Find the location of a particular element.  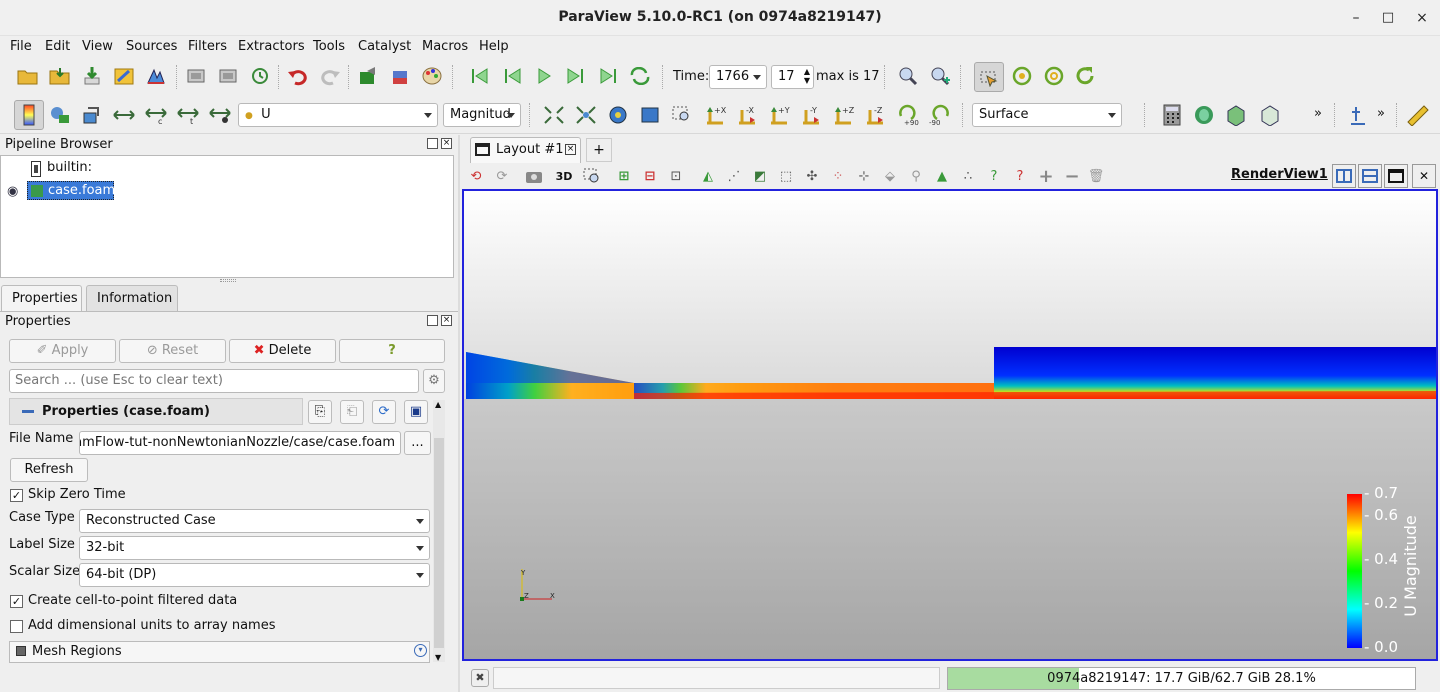

timestep-spinbox: 17 ▲ ▼ is located at coordinates (792, 77).